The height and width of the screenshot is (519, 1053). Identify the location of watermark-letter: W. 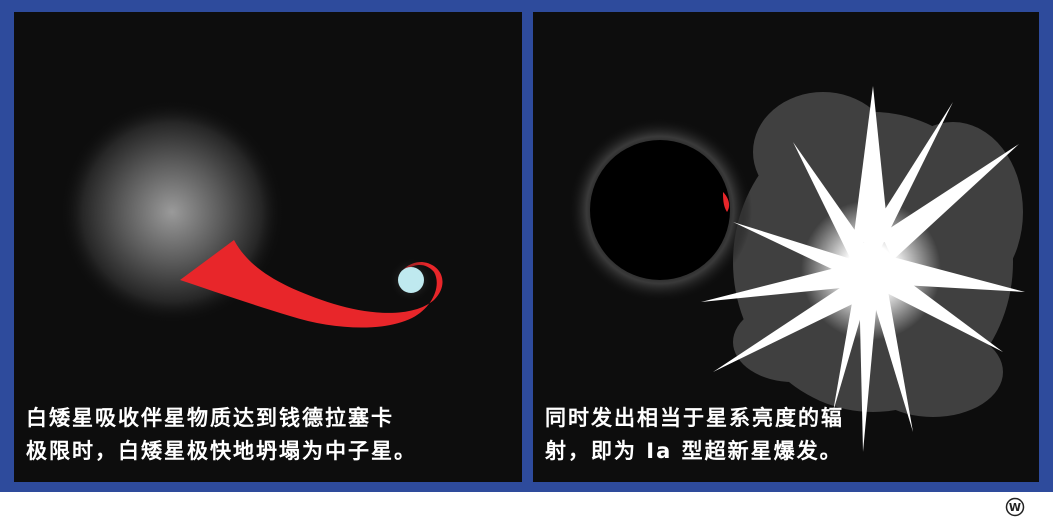
(1015, 507).